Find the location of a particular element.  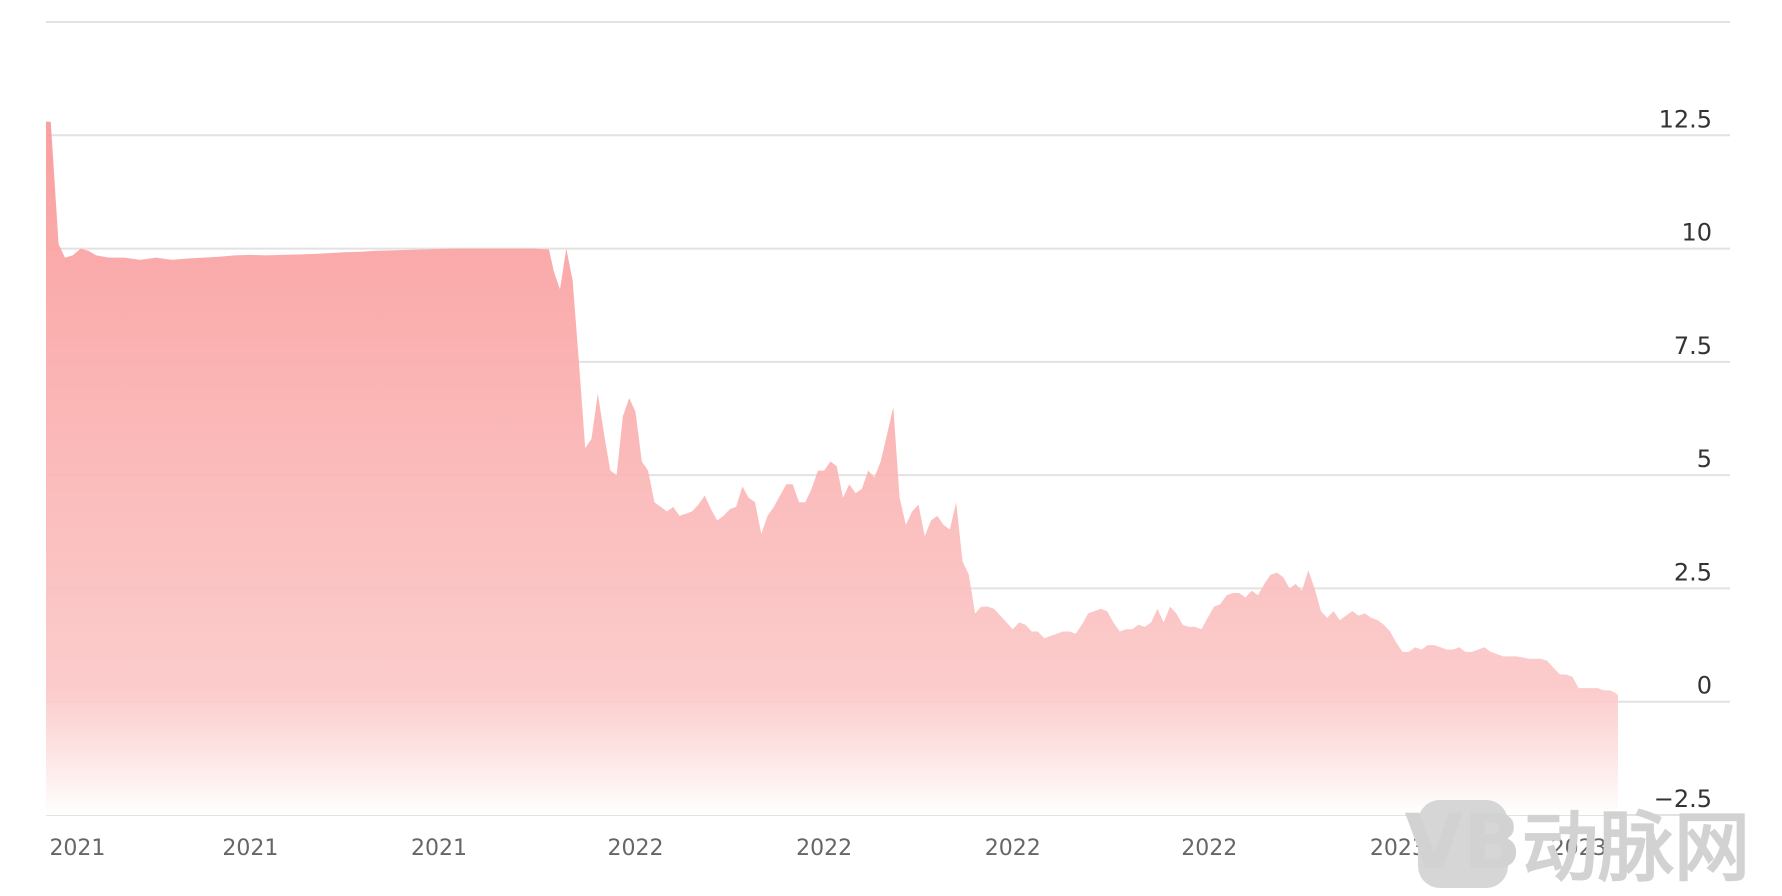

watermark-logo-text: VB is located at coordinates (1463, 841).